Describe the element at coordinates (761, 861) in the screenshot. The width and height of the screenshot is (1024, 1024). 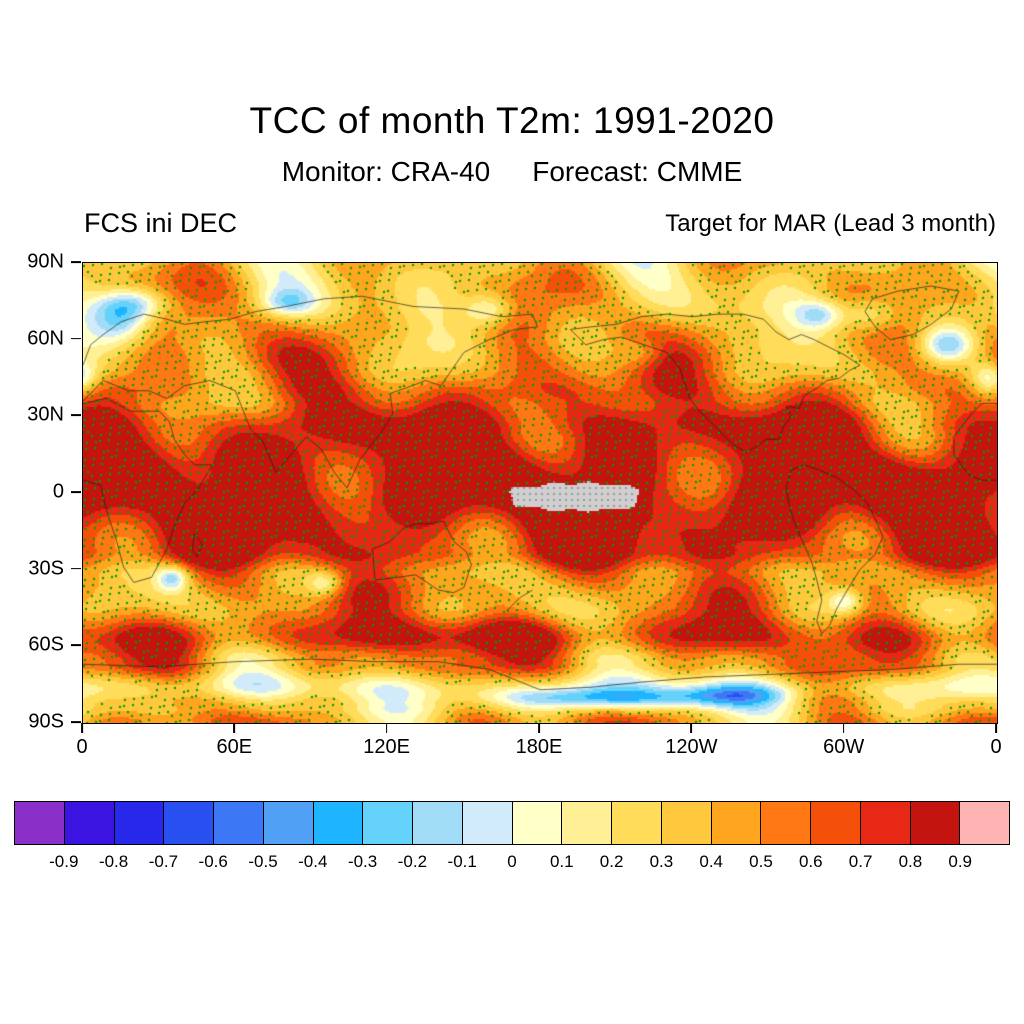
I see `colorbar-tick-label: 0.5` at that location.